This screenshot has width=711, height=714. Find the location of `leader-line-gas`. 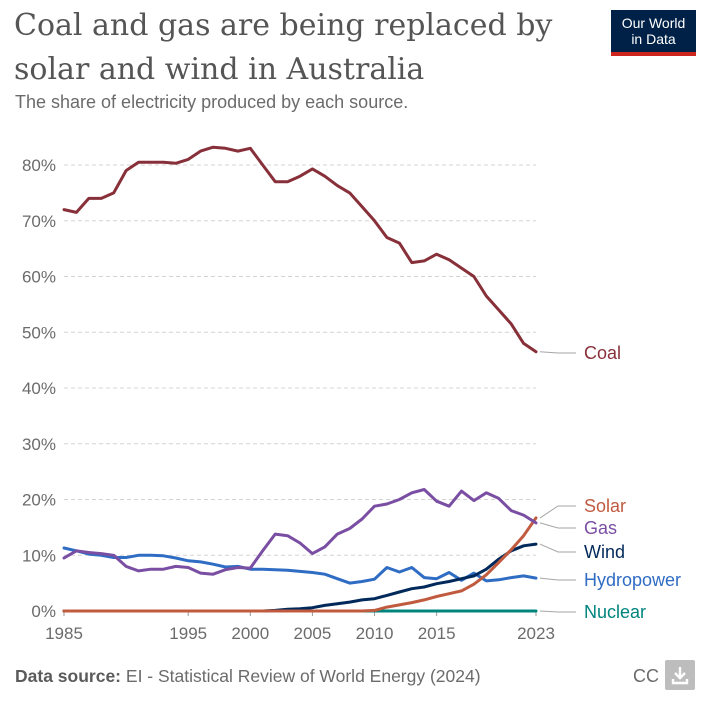

leader-line-gas is located at coordinates (557, 525).